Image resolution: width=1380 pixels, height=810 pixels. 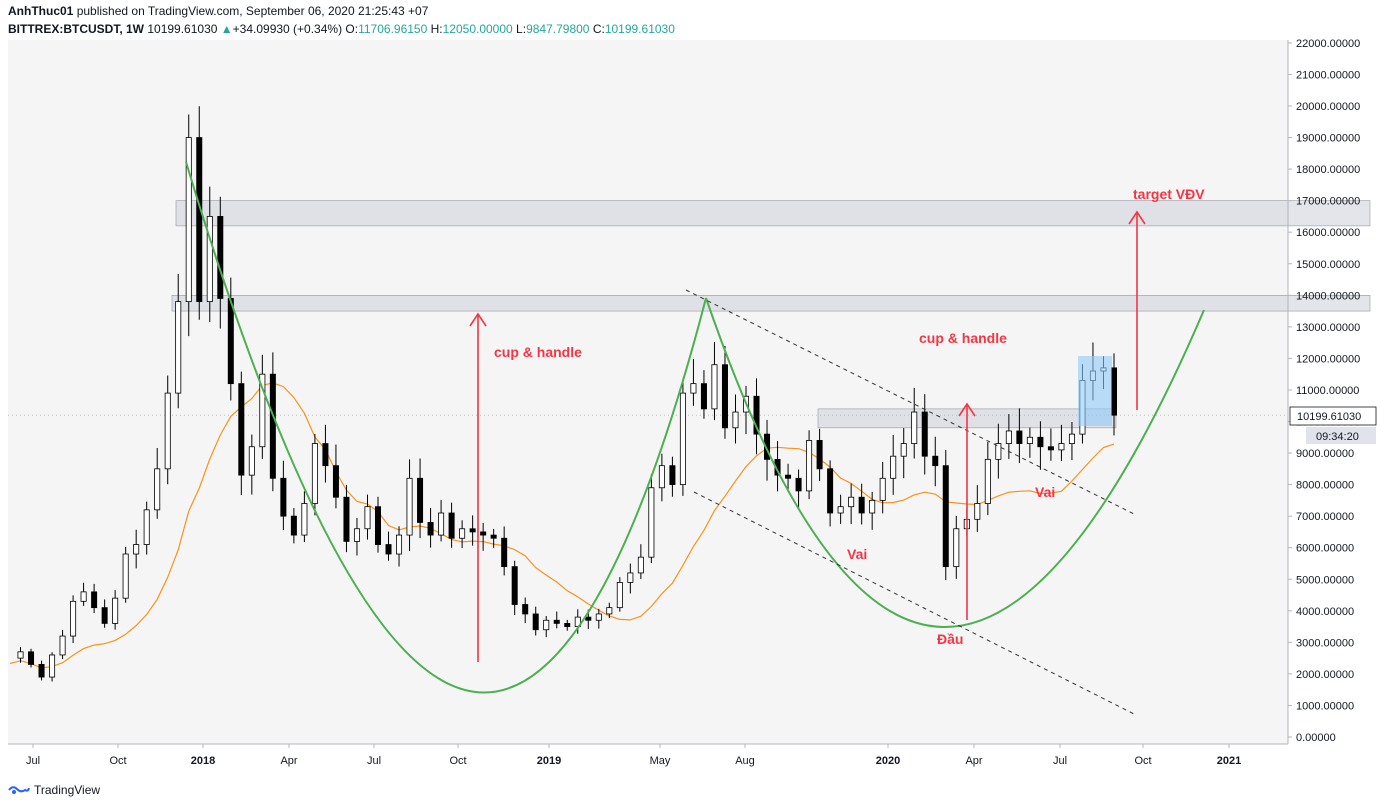 What do you see at coordinates (1333, 416) in the screenshot?
I see `last-price-badge` at bounding box center [1333, 416].